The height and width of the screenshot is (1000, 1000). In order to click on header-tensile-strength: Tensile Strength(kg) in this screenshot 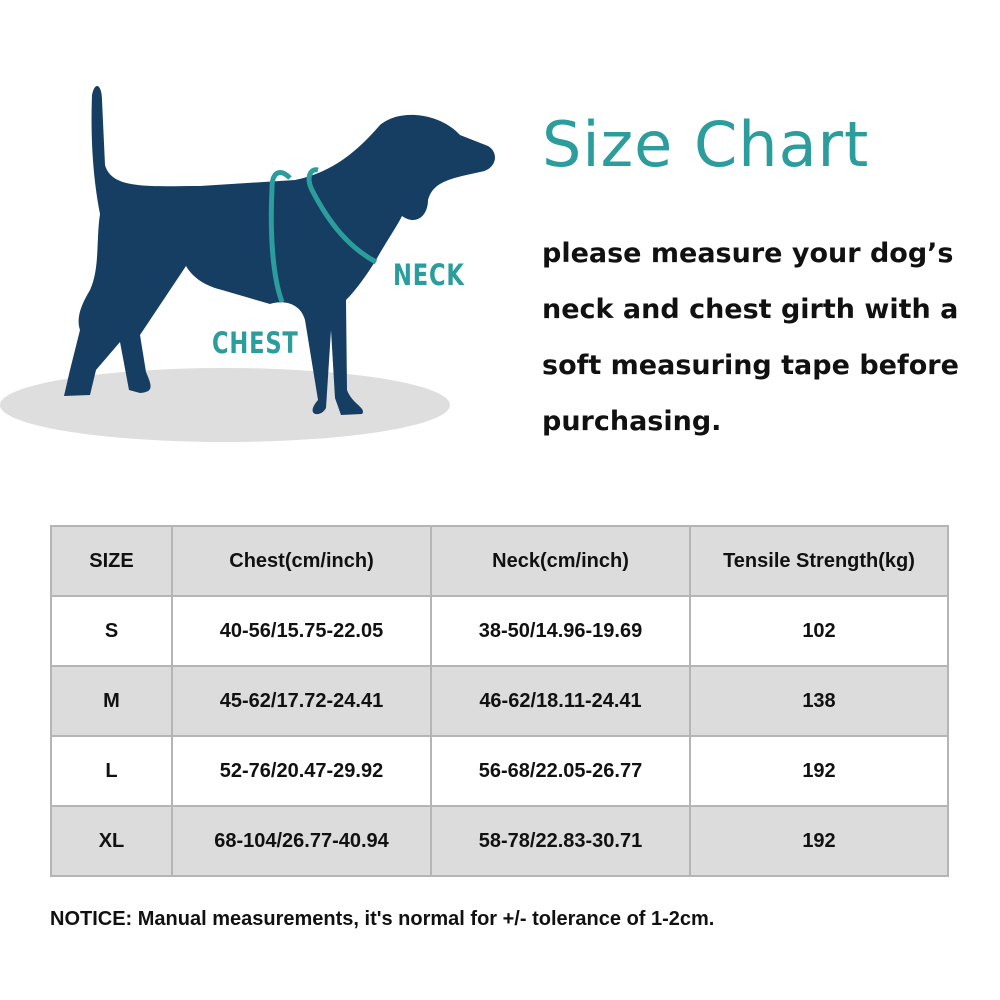, I will do `click(819, 561)`.